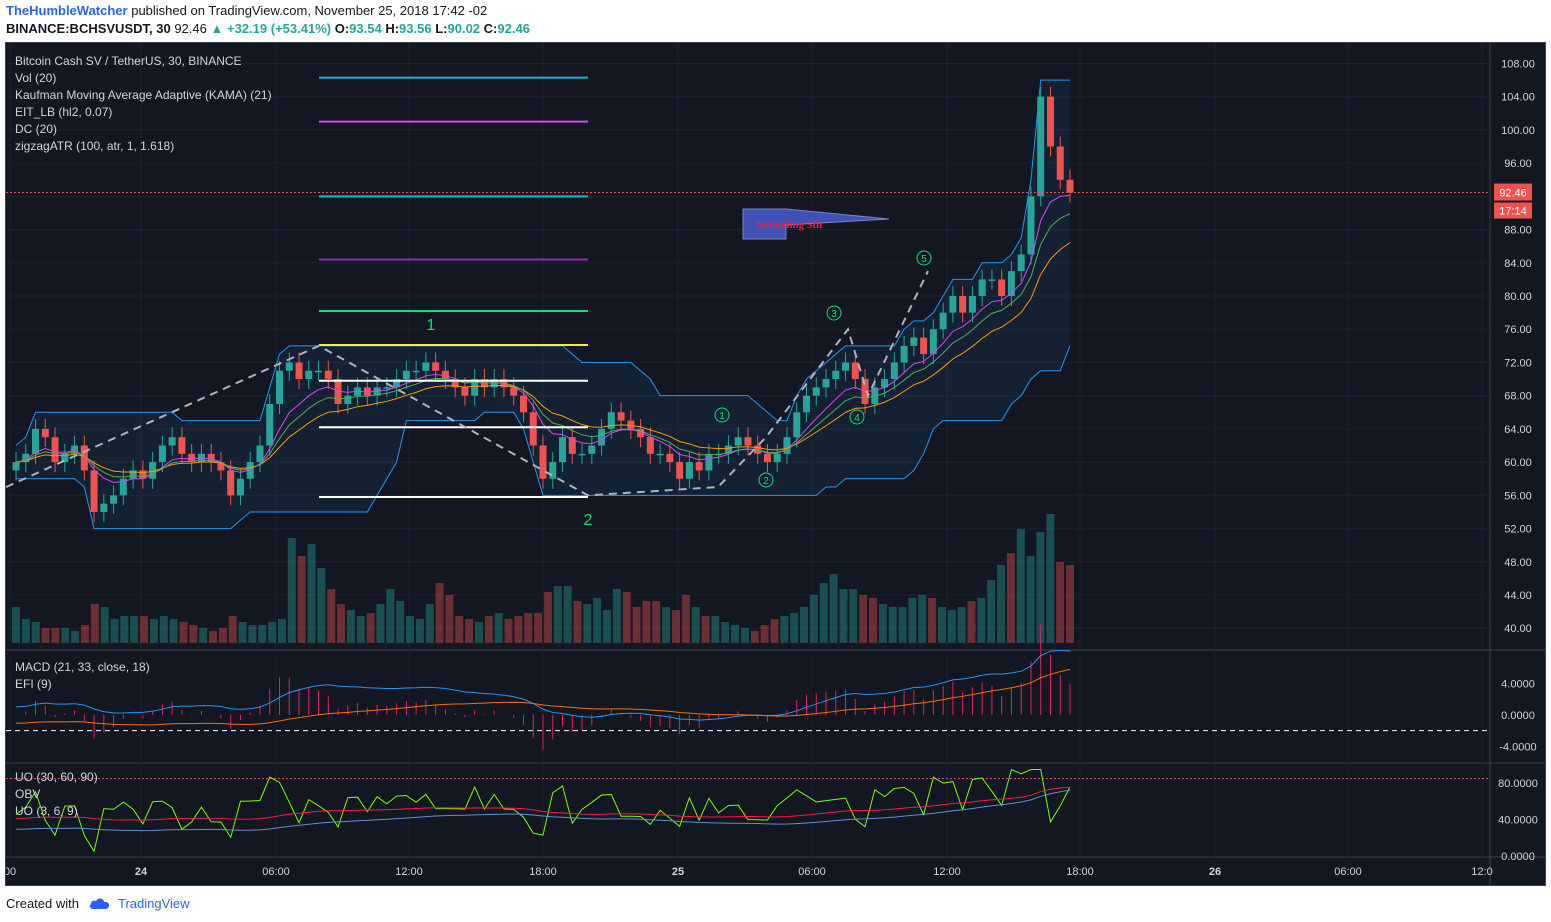 The height and width of the screenshot is (922, 1551). Describe the element at coordinates (1518, 164) in the screenshot. I see `y-tick-label: 96.00` at that location.